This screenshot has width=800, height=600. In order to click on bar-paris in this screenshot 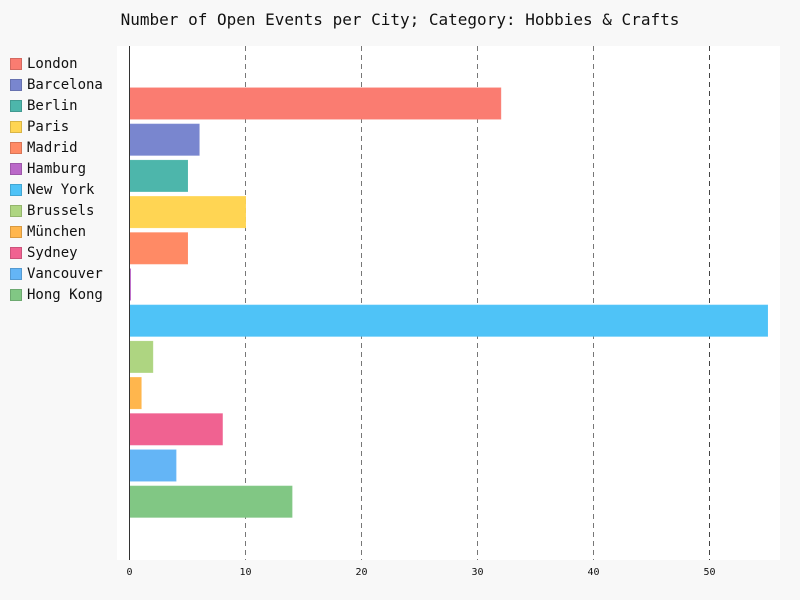, I will do `click(187, 212)`.